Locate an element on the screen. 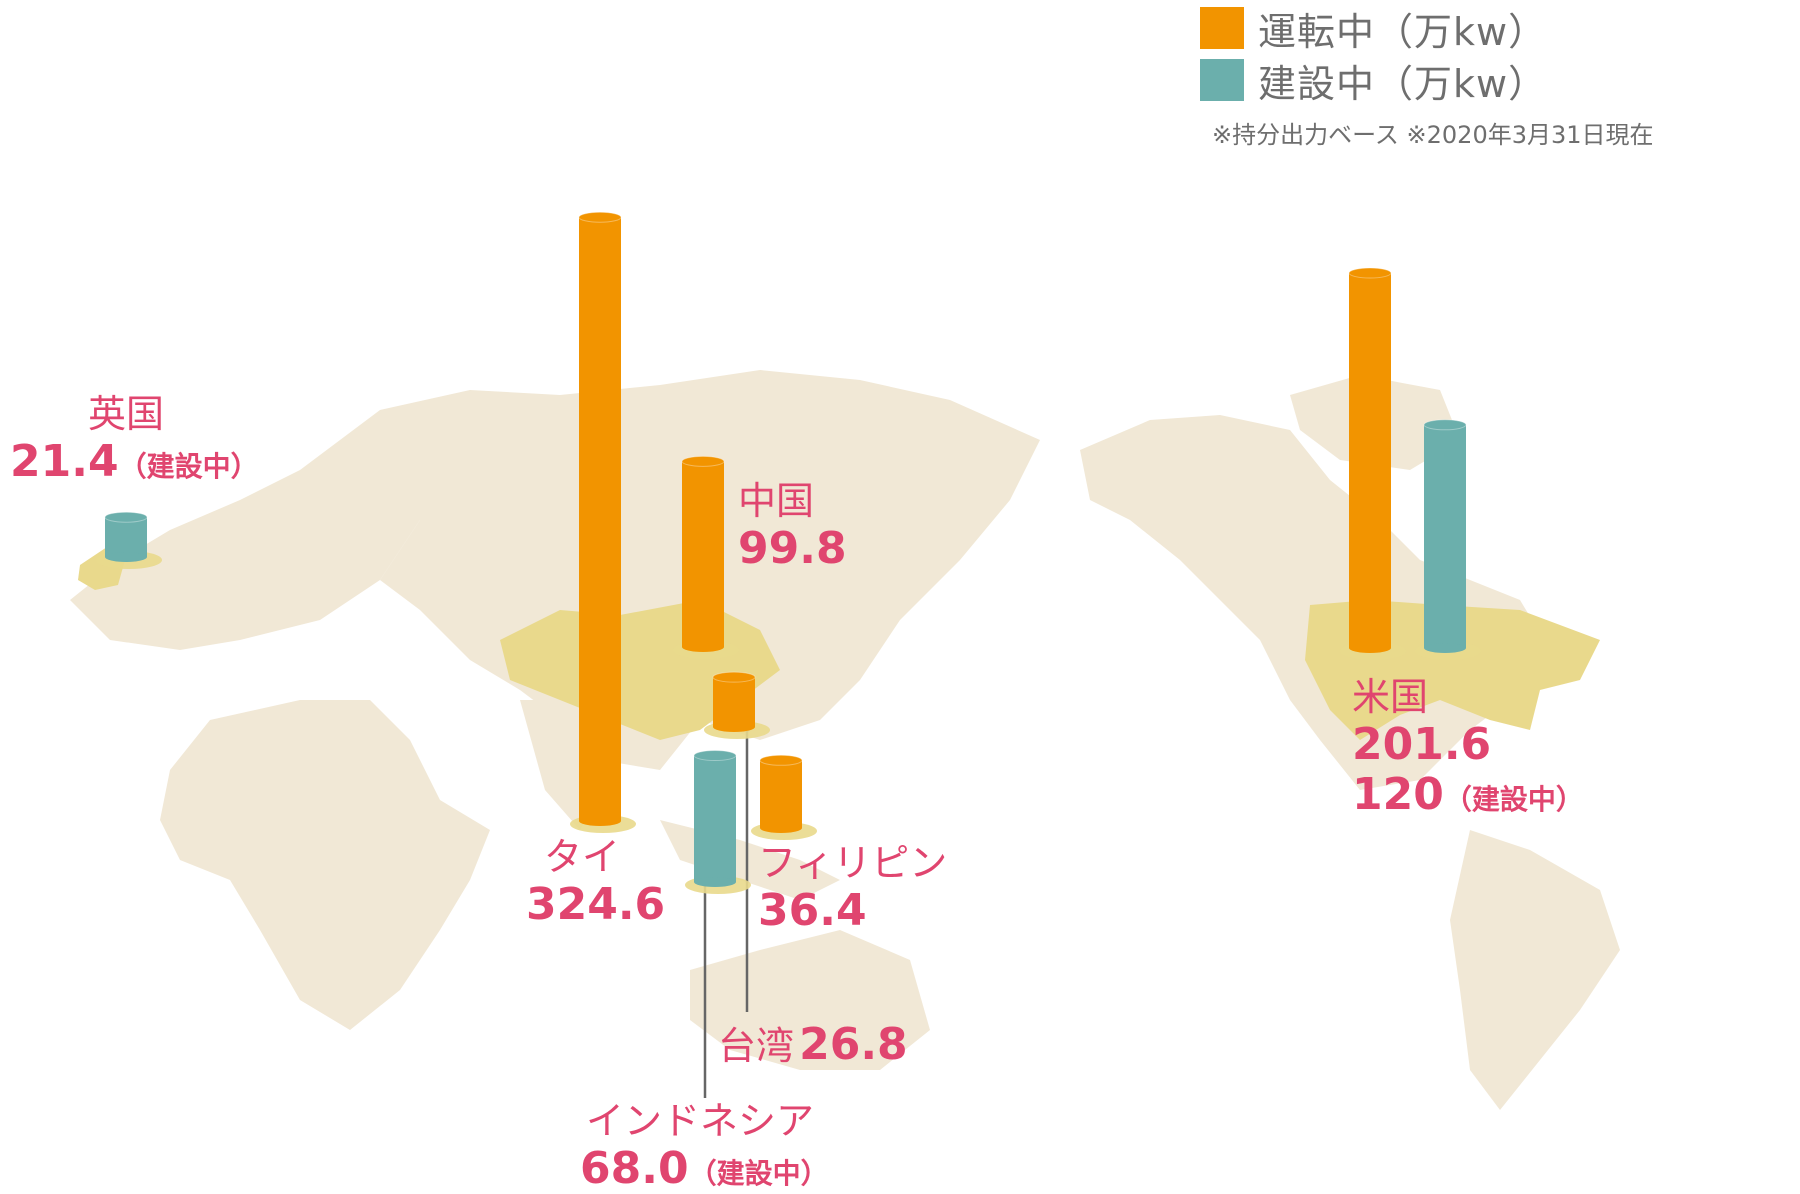 This screenshot has height=1194, width=1800. land-africa is located at coordinates (325, 865).